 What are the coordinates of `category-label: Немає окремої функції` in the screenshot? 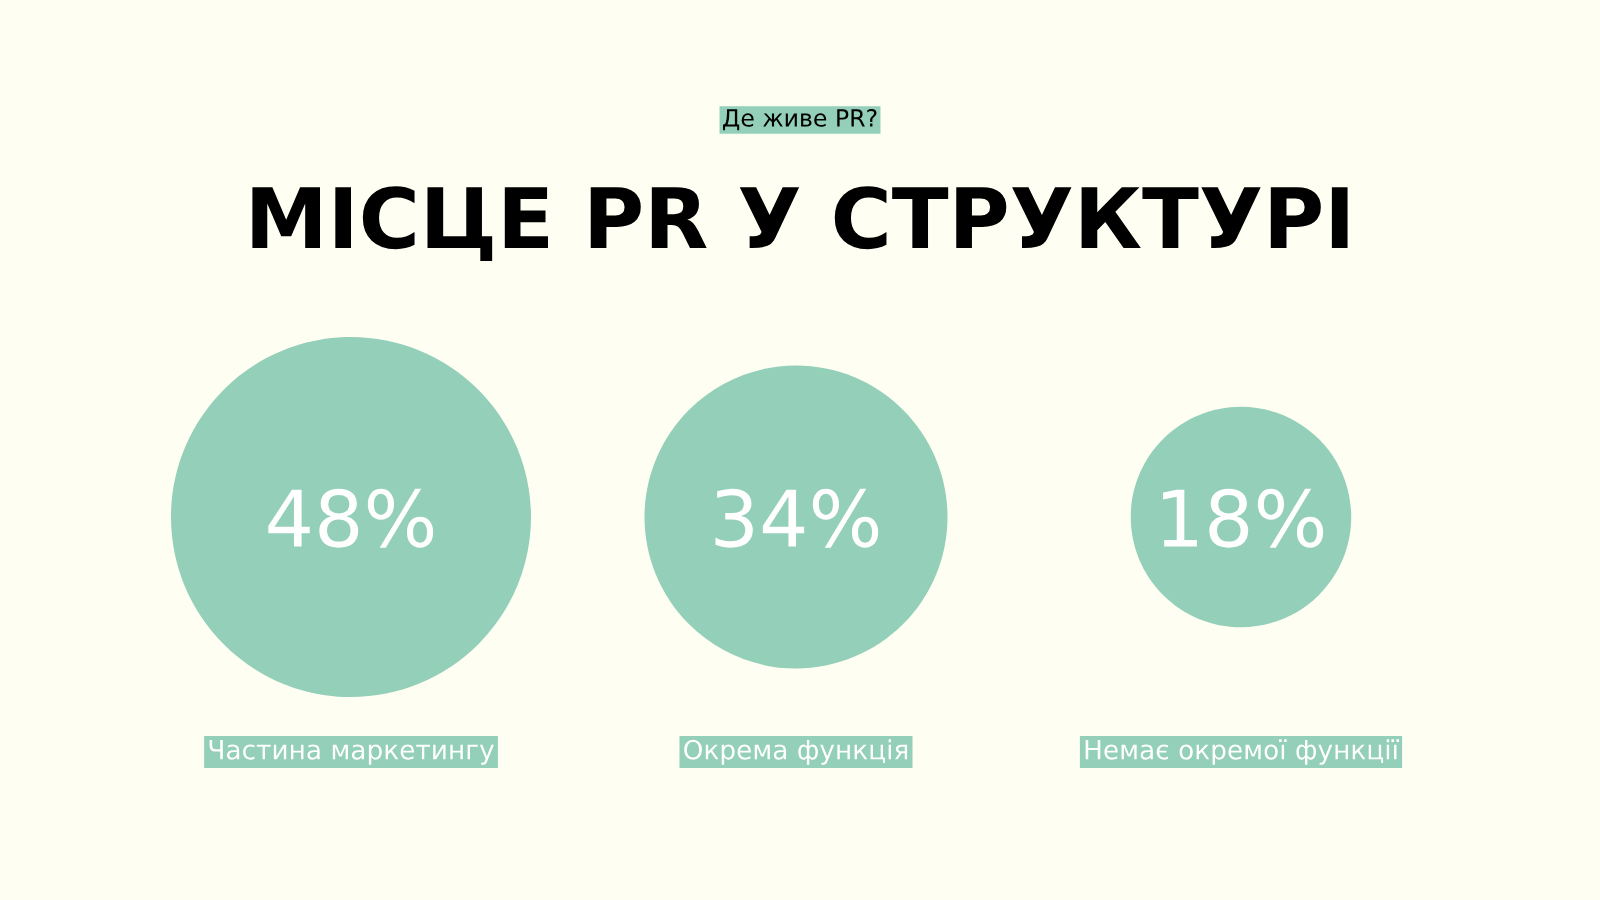 It's located at (1242, 752).